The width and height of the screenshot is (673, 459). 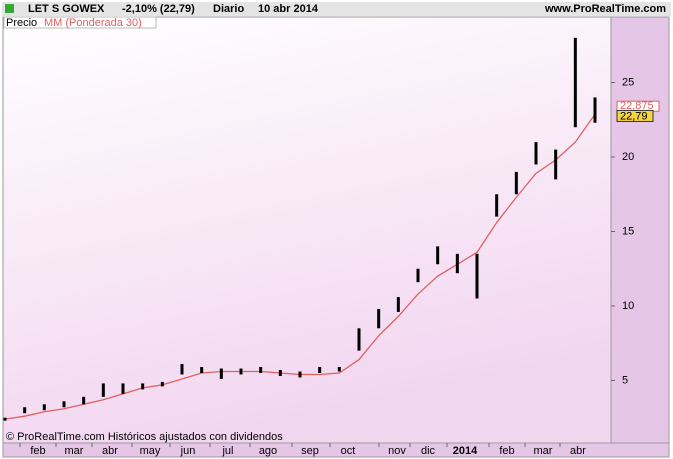 I want to click on change: -2,10% (22,79), so click(x=158, y=9).